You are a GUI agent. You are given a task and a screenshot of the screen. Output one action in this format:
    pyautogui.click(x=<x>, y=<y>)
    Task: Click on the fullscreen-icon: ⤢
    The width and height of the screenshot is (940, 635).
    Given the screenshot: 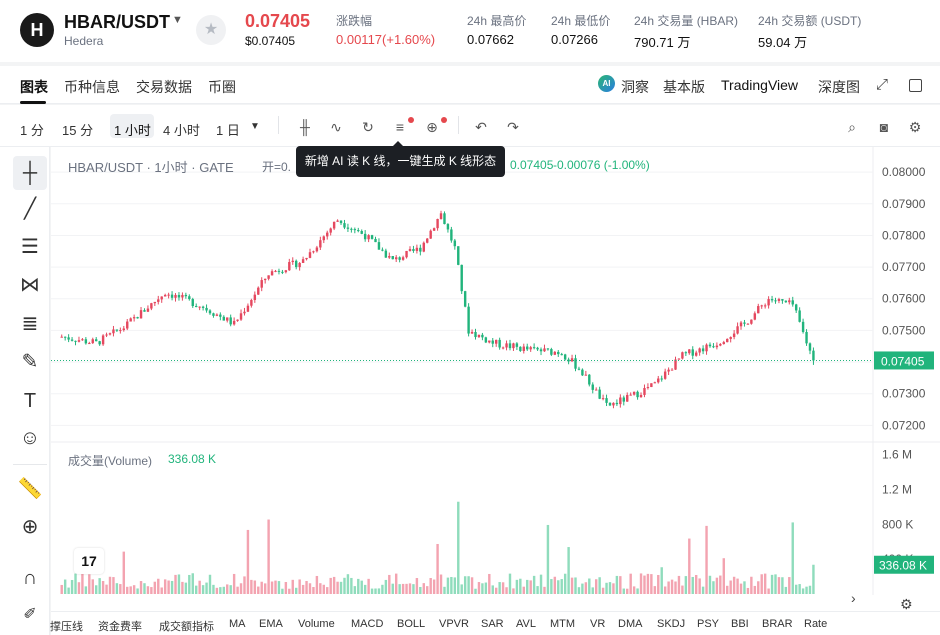 What is the action you would take?
    pyautogui.click(x=882, y=84)
    